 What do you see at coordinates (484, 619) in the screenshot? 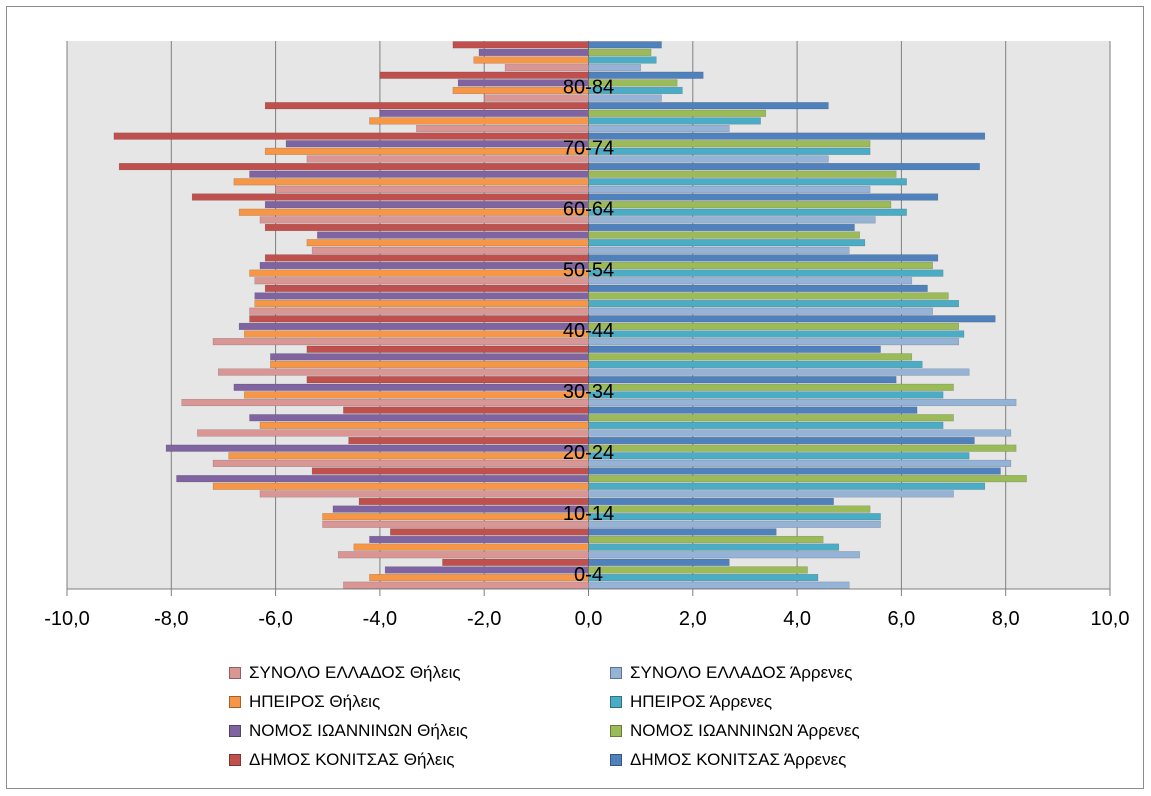
I see `x-tick-label: -2,0` at bounding box center [484, 619].